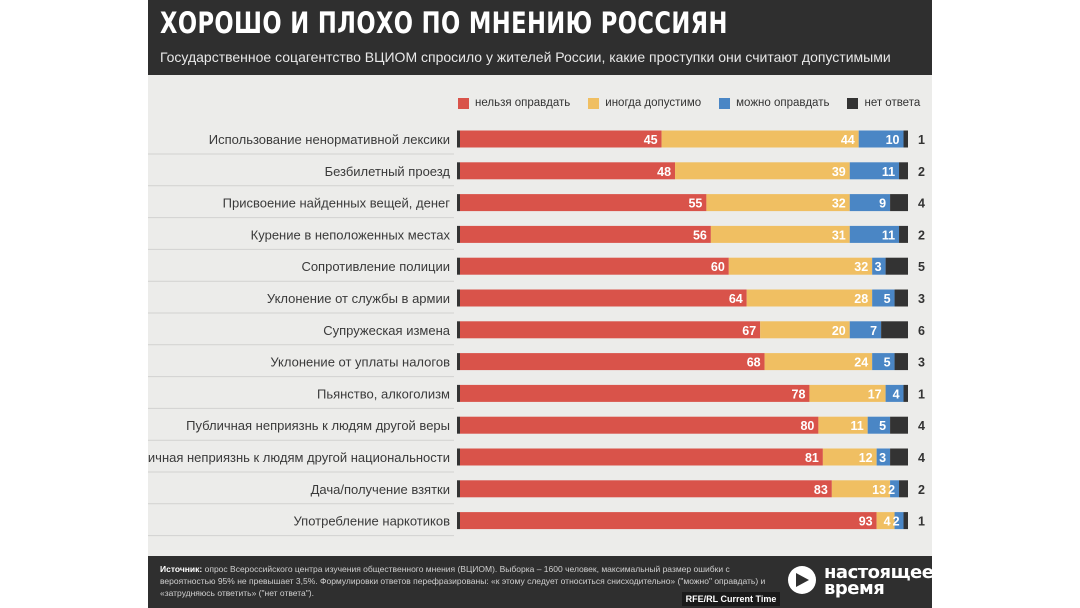 The image size is (1080, 608). What do you see at coordinates (695, 204) in the screenshot?
I see `bar-value-label: 55` at bounding box center [695, 204].